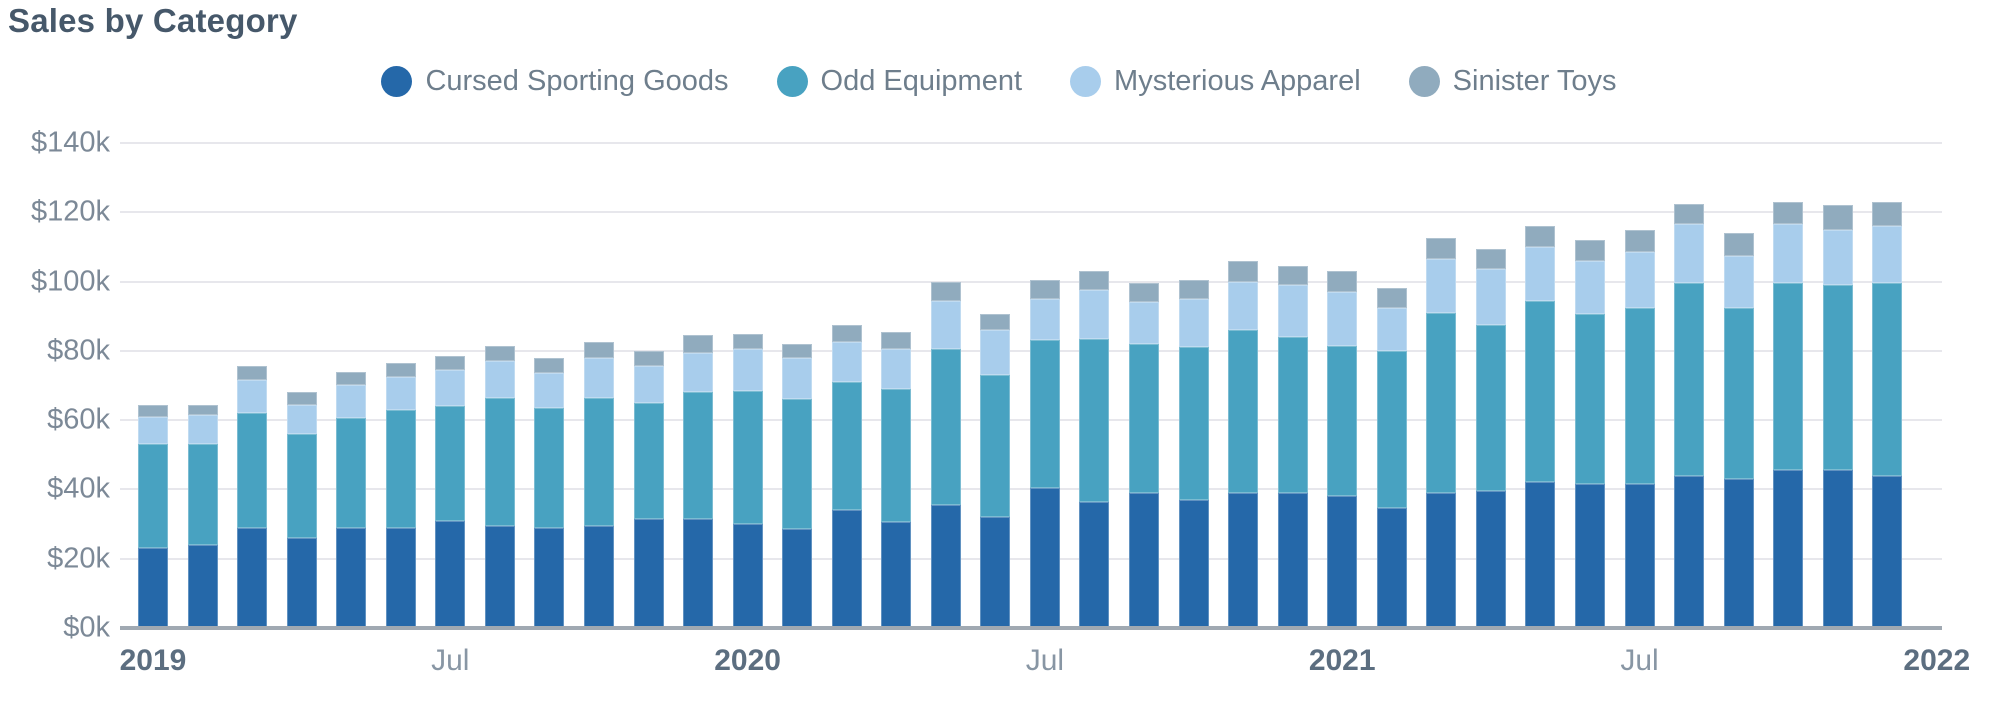 This screenshot has width=1998, height=705. I want to click on legend-item-cursed-sporting-goods: Cursed Sporting Goods, so click(555, 81).